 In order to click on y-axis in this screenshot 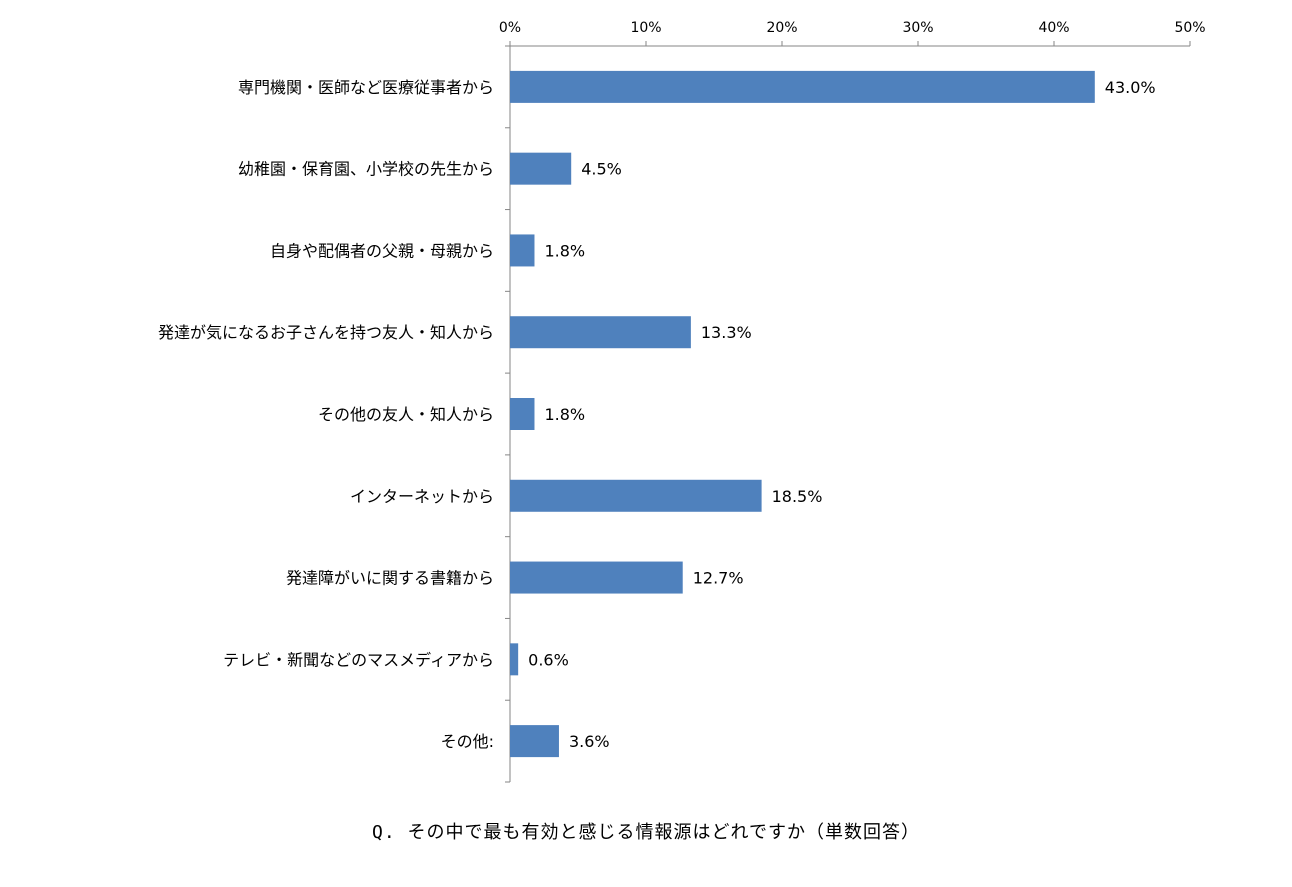, I will do `click(508, 414)`.